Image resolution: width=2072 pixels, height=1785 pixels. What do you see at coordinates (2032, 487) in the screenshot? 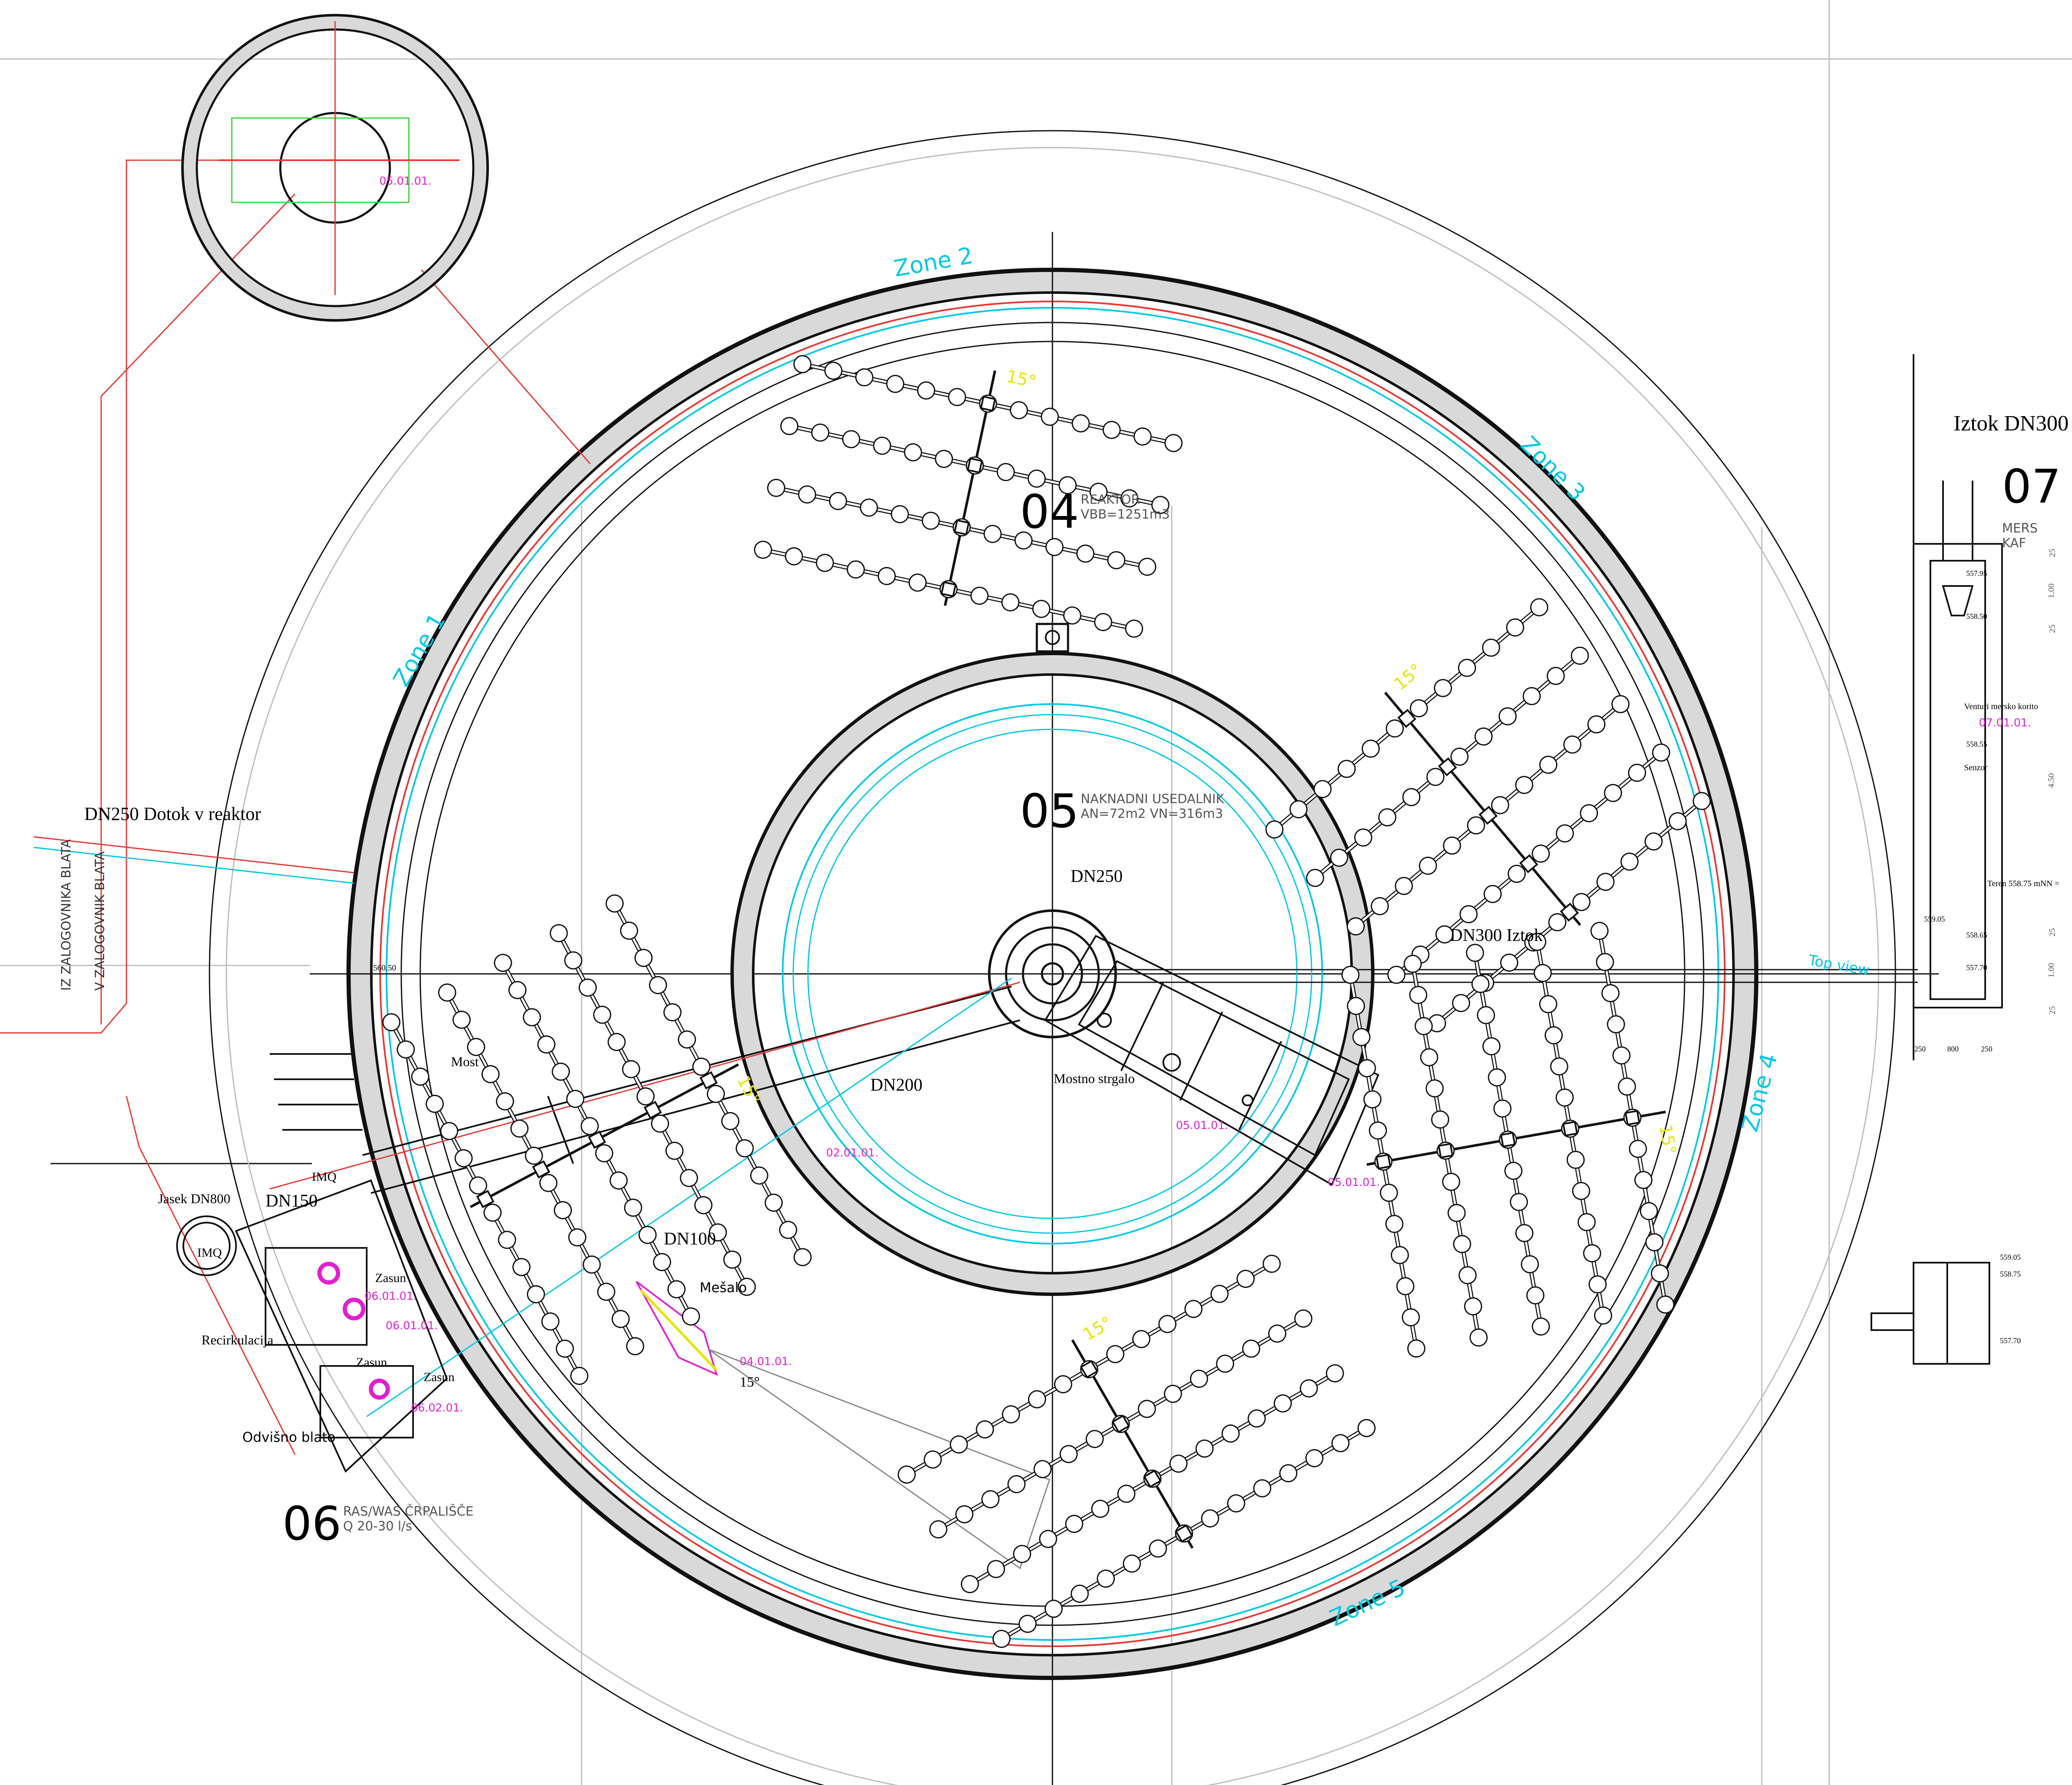
I see `measuring-number: 07` at bounding box center [2032, 487].